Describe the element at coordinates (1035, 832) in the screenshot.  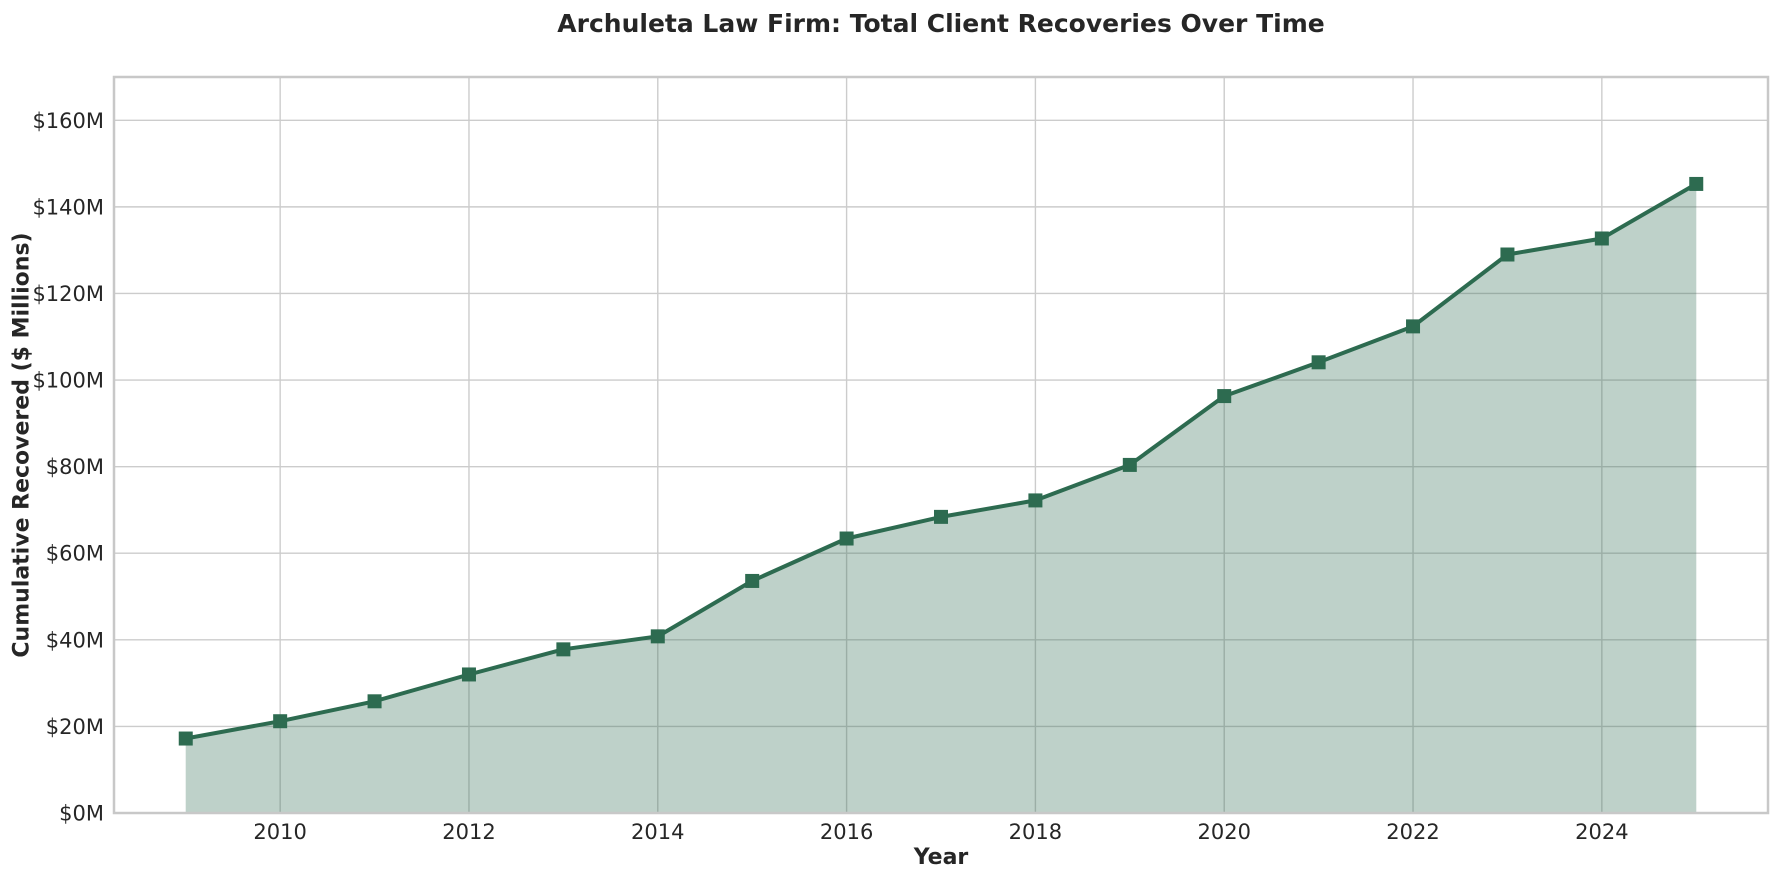
I see `x-tick-label: 2018` at that location.